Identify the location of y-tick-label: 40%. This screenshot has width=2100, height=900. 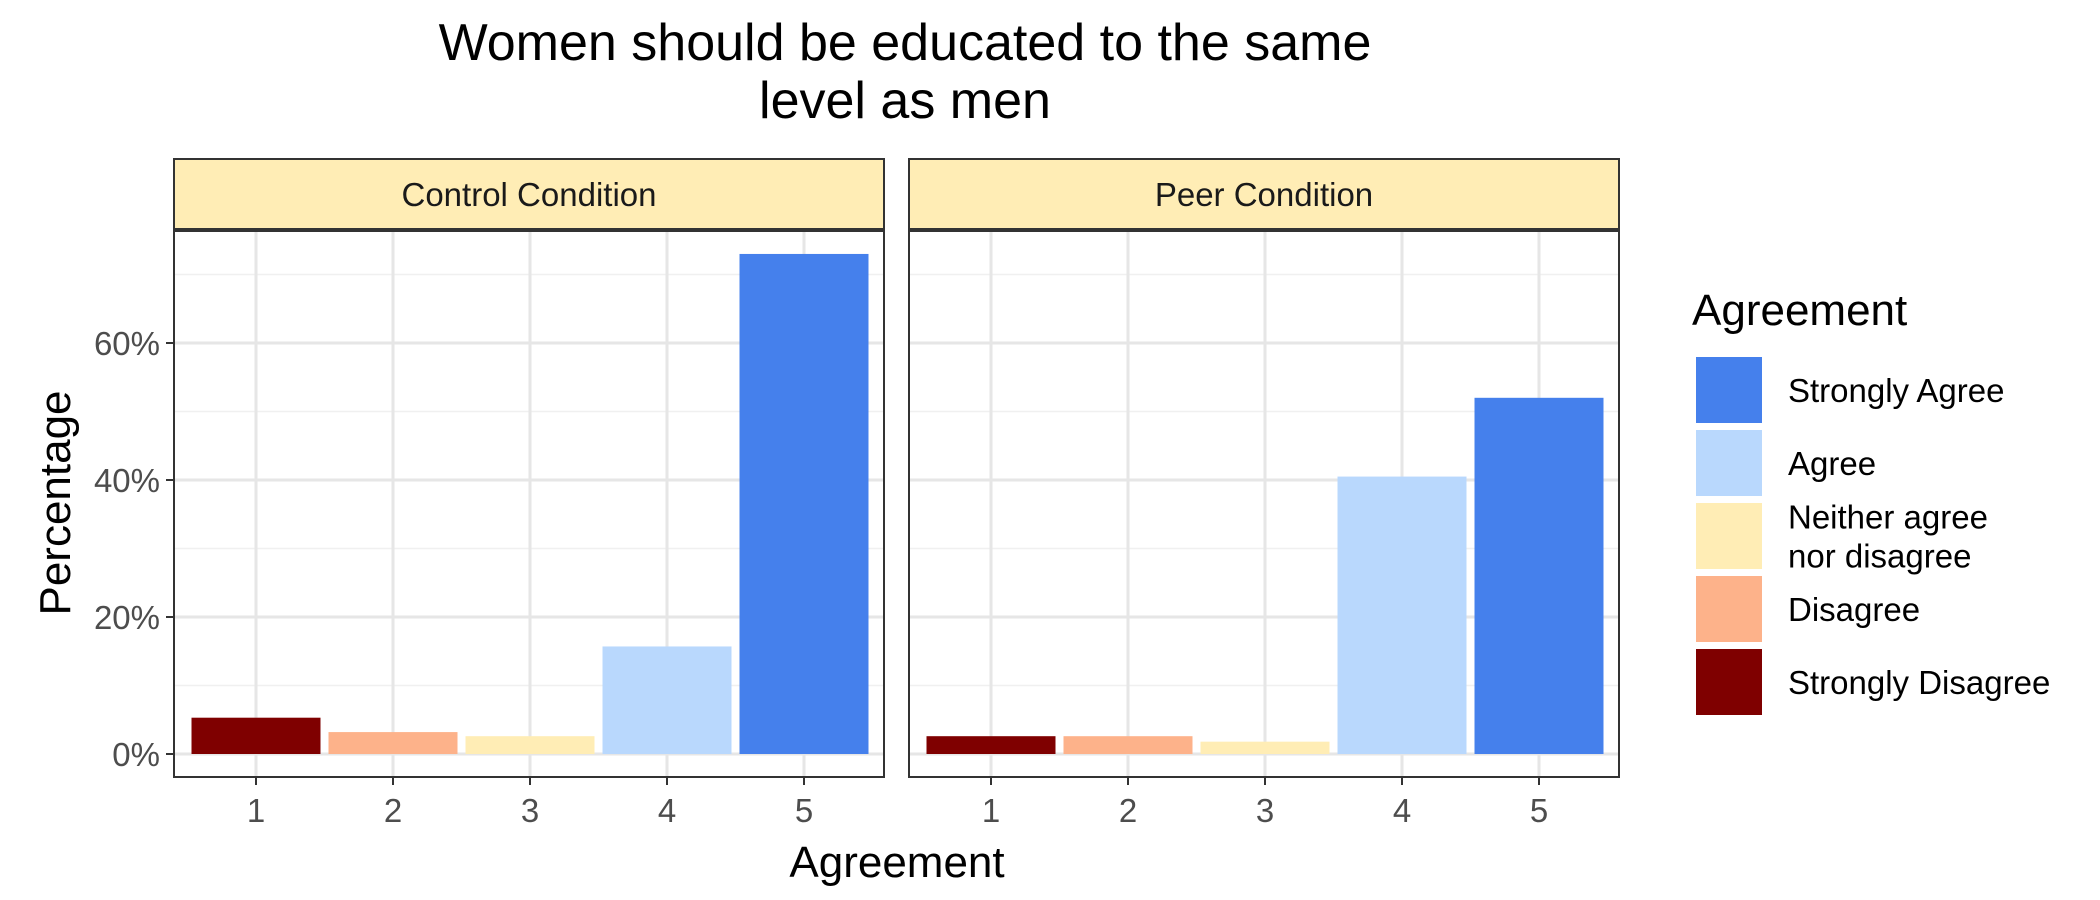
(127, 480).